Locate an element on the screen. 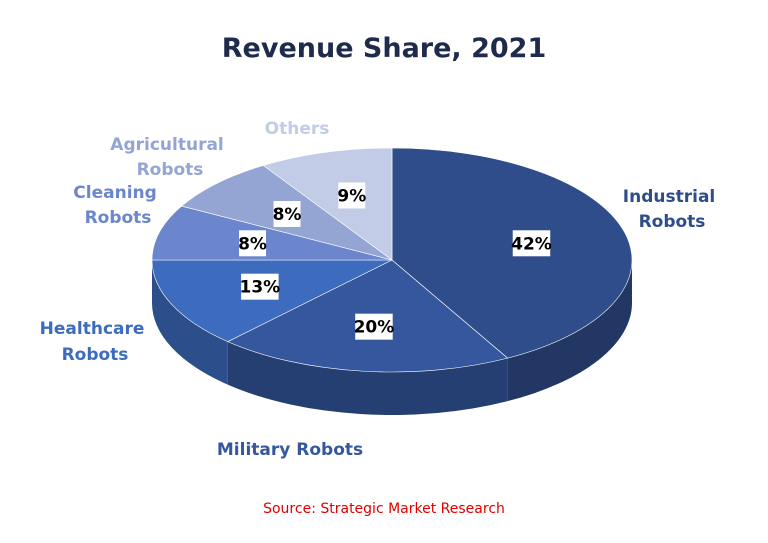 The image size is (768, 543). slice-label-healthcare: Healthcare Robots is located at coordinates (95, 342).